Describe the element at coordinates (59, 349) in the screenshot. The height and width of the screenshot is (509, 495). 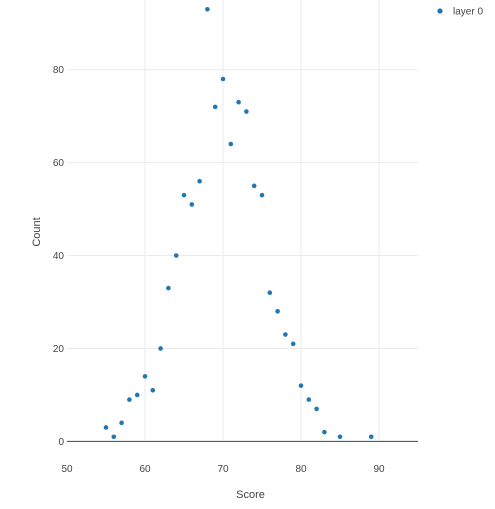
I see `y-tick-label: 20` at that location.